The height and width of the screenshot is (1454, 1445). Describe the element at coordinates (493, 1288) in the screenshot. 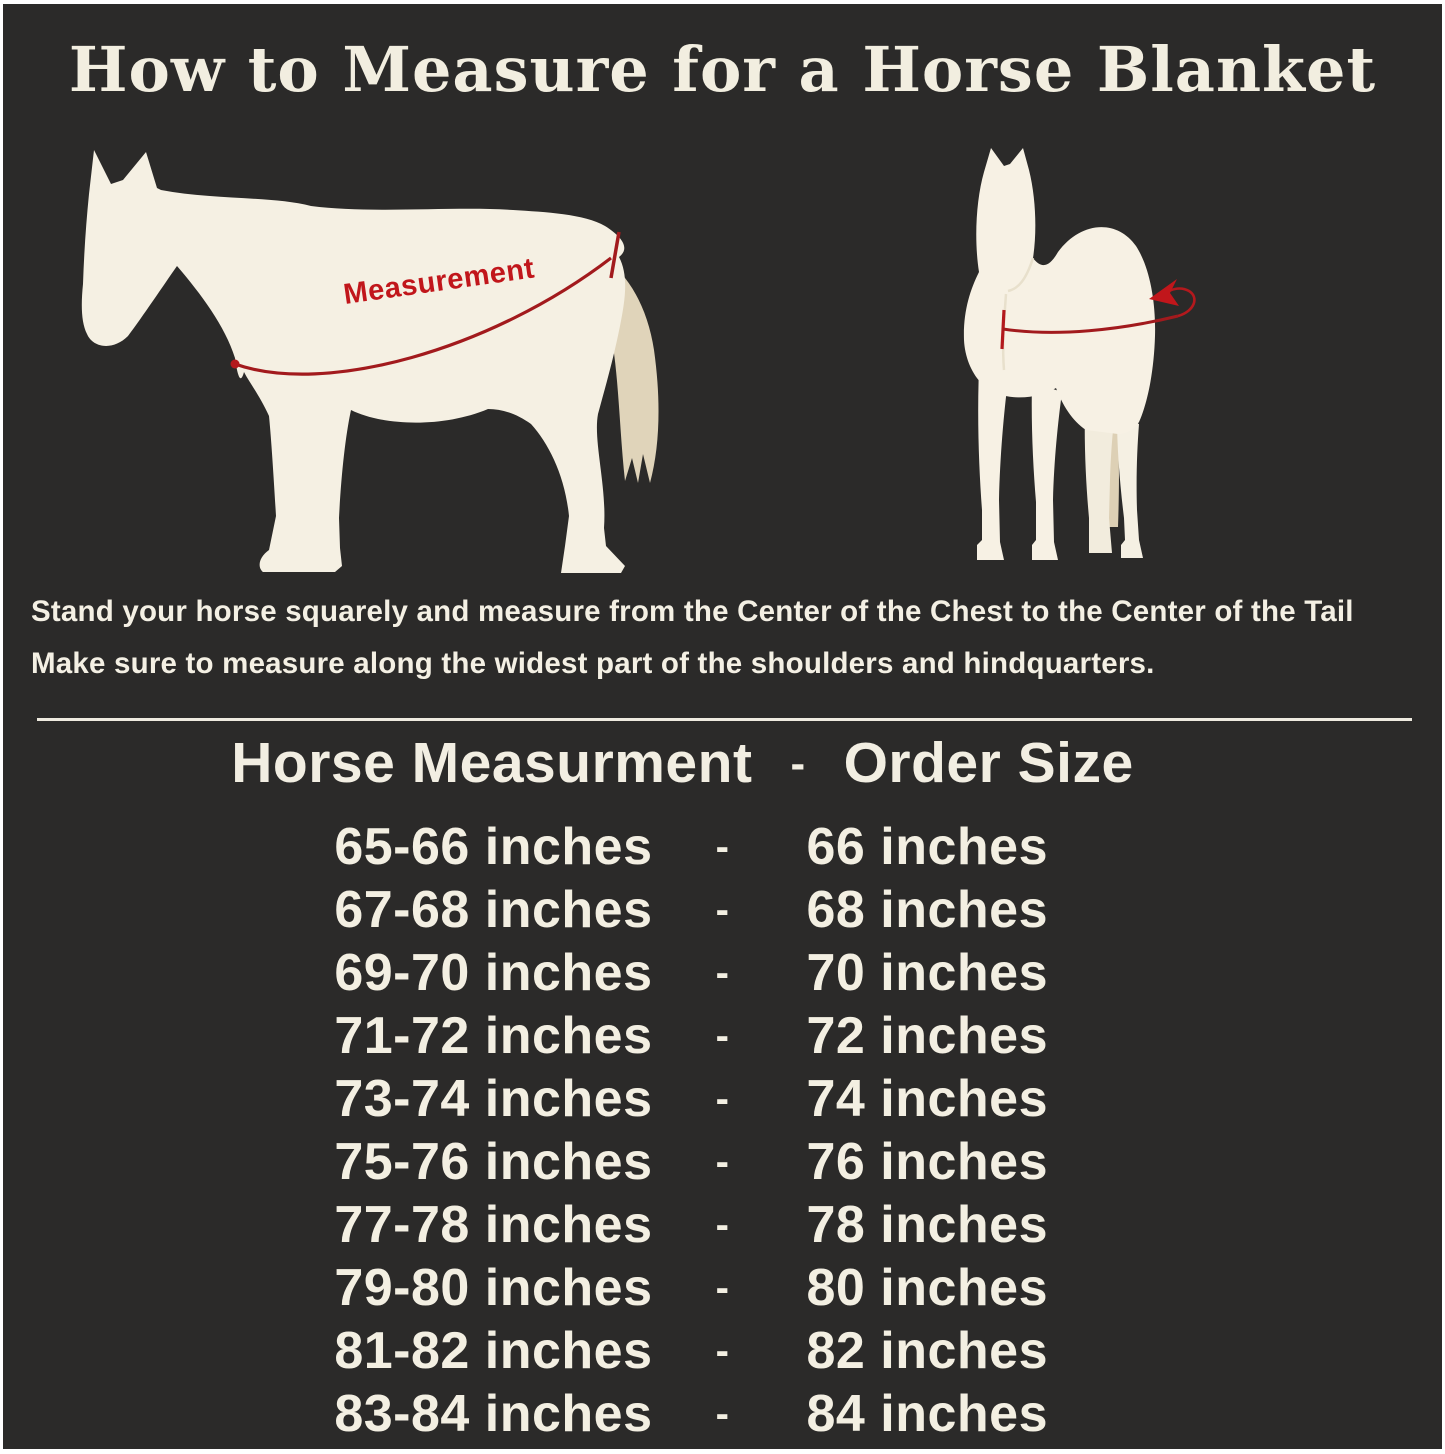

I see `horse-measurement-value: 79-80 inches` at that location.